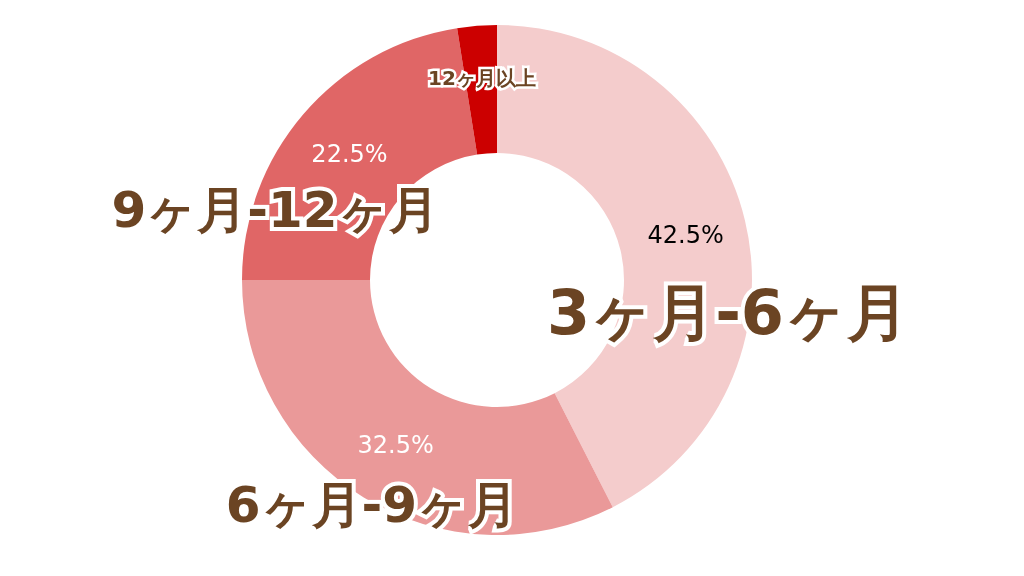 This screenshot has height=576, width=1024. Describe the element at coordinates (685, 234) in the screenshot. I see `data-label: 42.5%` at that location.